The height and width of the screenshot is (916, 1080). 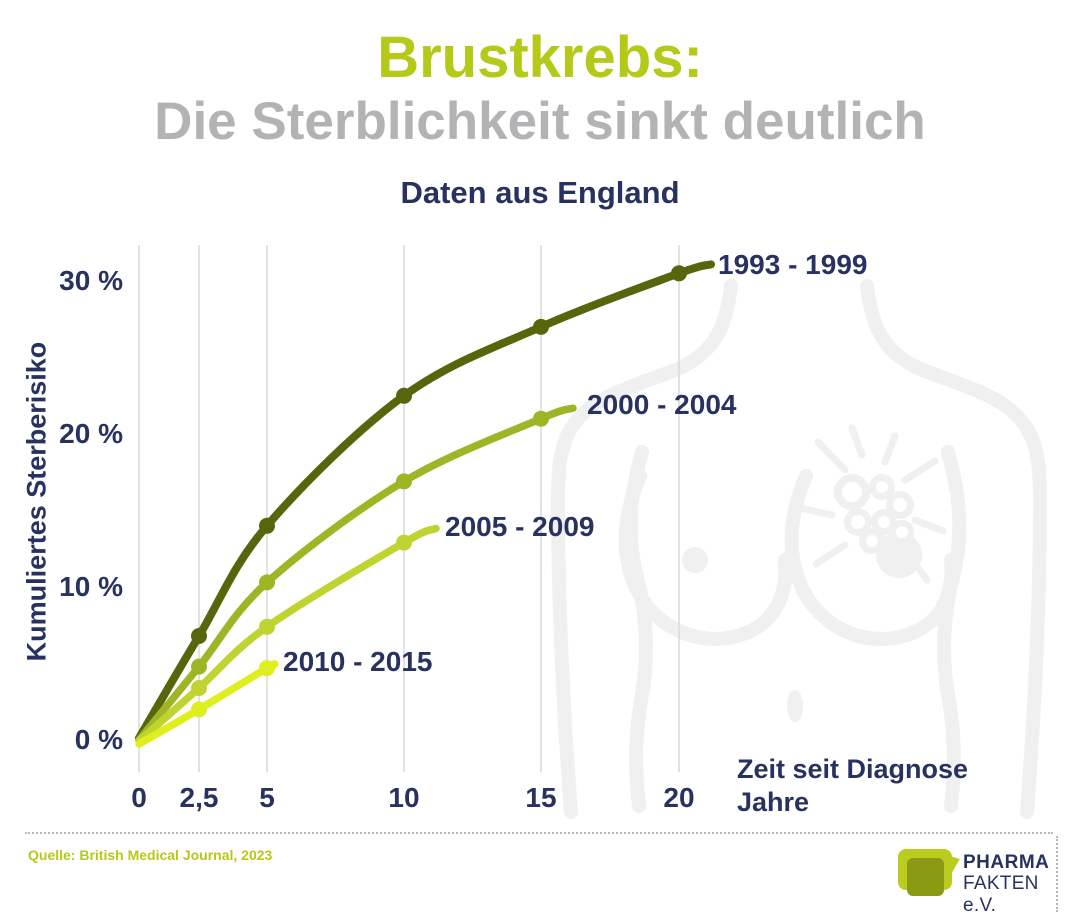 What do you see at coordinates (287, 634) in the screenshot?
I see `series-2005-2009` at bounding box center [287, 634].